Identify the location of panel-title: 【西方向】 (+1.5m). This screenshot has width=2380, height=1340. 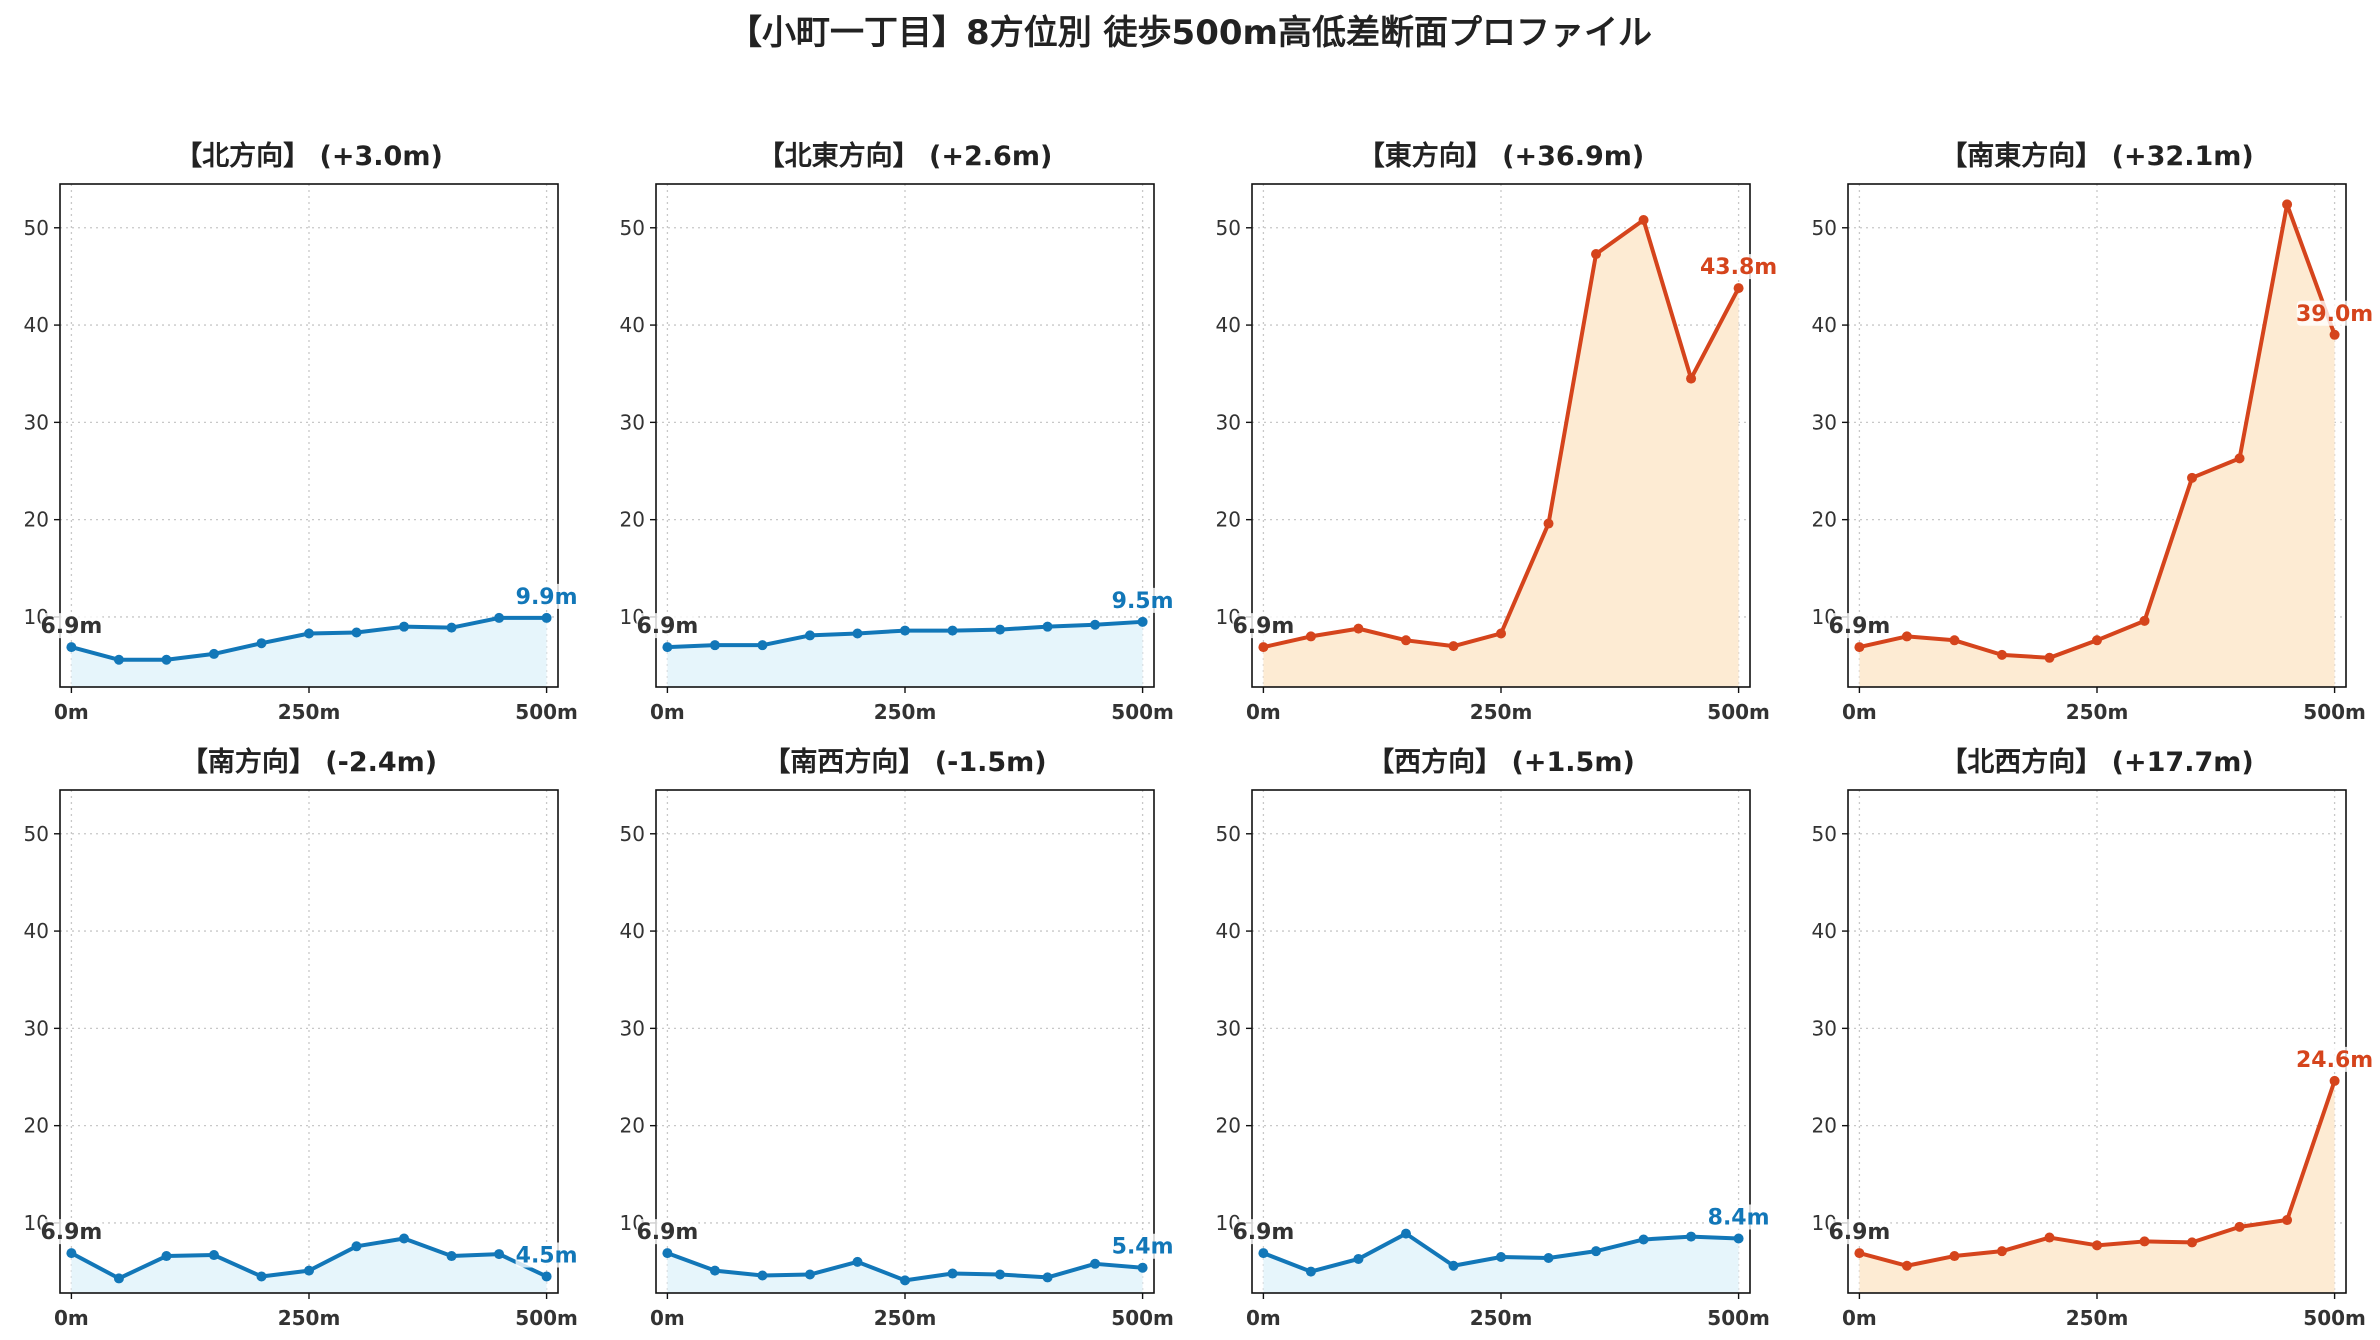
(1501, 762).